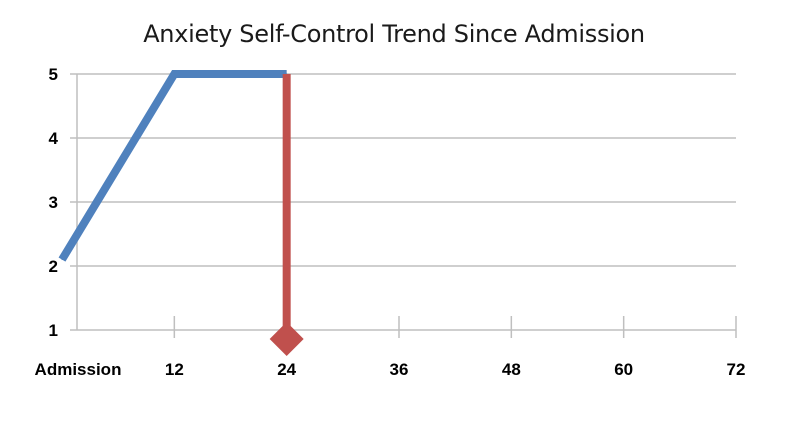 This screenshot has height=422, width=788. What do you see at coordinates (53, 202) in the screenshot?
I see `y-tick-label-3: 3` at bounding box center [53, 202].